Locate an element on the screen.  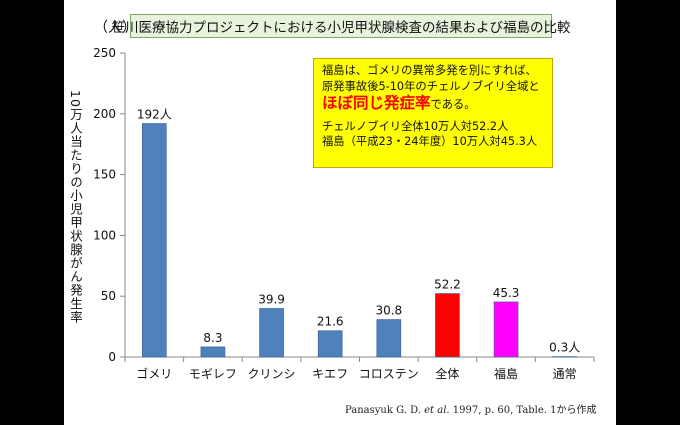
data-label-1: 192人 is located at coordinates (154, 115).